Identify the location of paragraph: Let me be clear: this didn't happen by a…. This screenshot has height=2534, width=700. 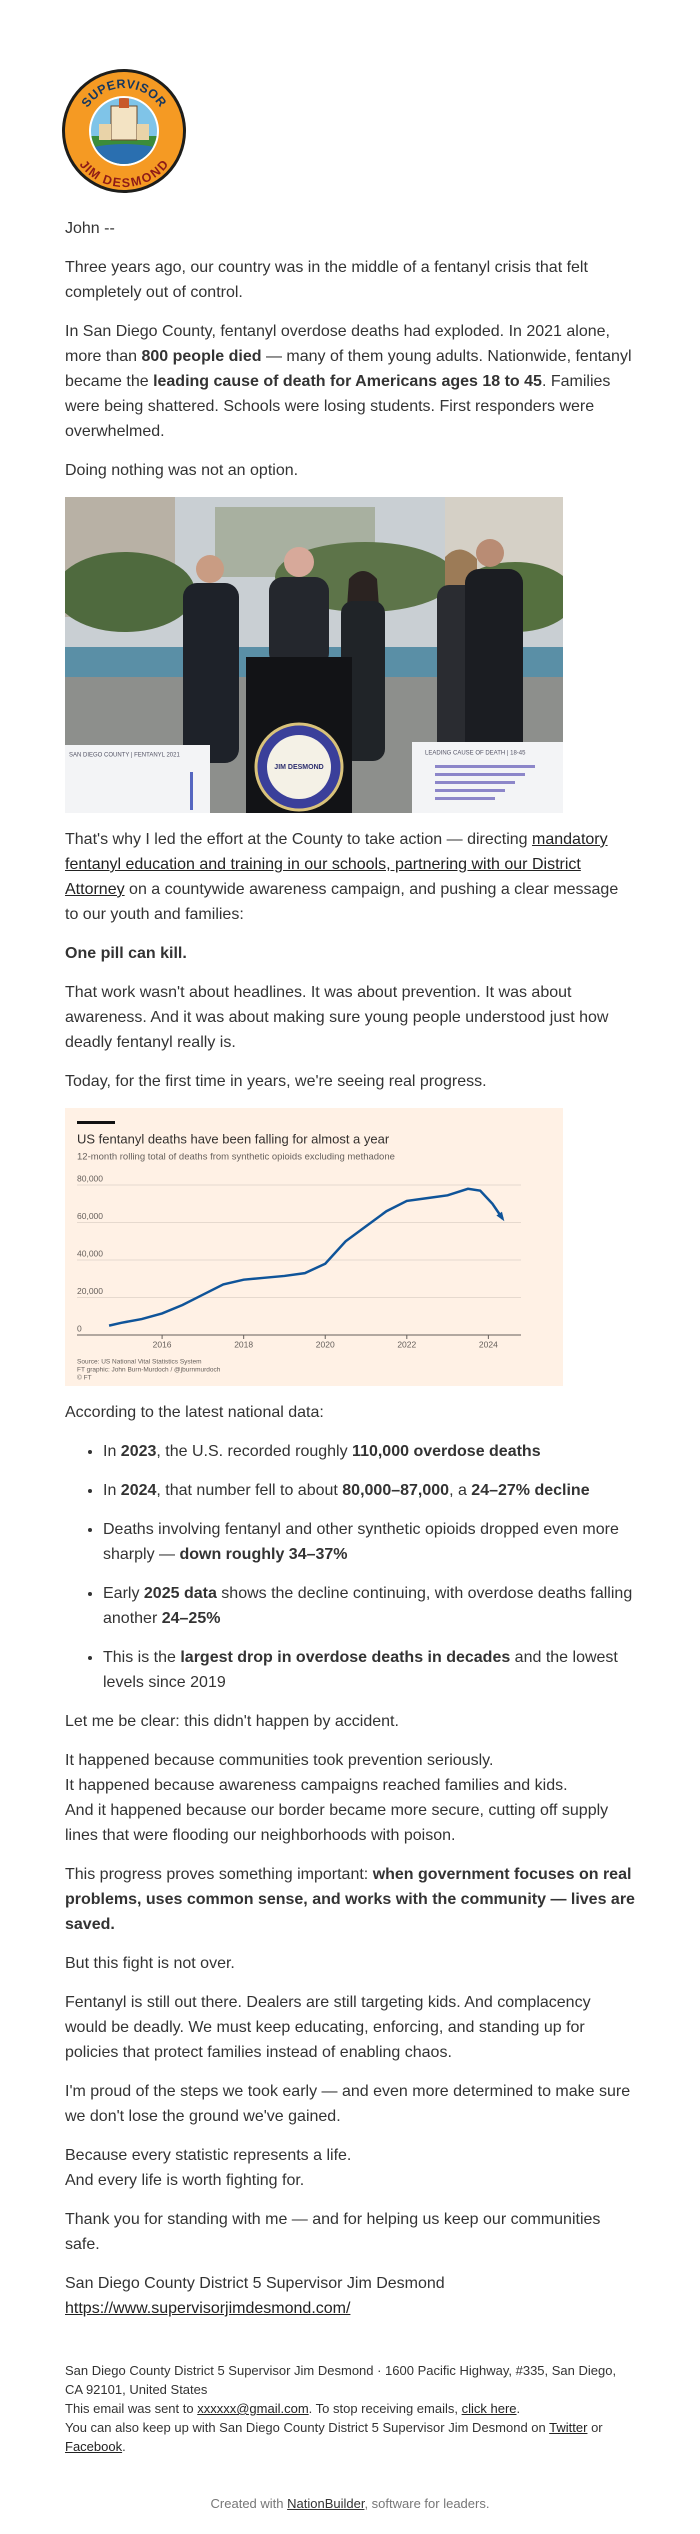
(232, 1721).